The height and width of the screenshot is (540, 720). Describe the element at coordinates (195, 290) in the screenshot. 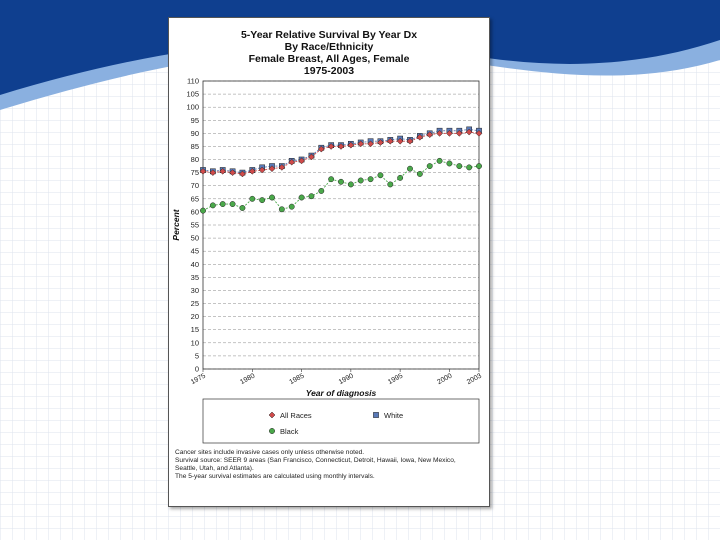

I see `y-tick-label: 30` at that location.